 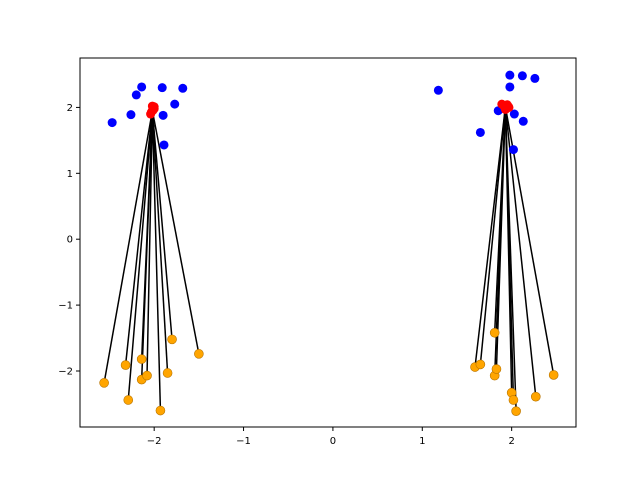 I want to click on x-axis: −2 −1 0 1 2, so click(x=331, y=437).